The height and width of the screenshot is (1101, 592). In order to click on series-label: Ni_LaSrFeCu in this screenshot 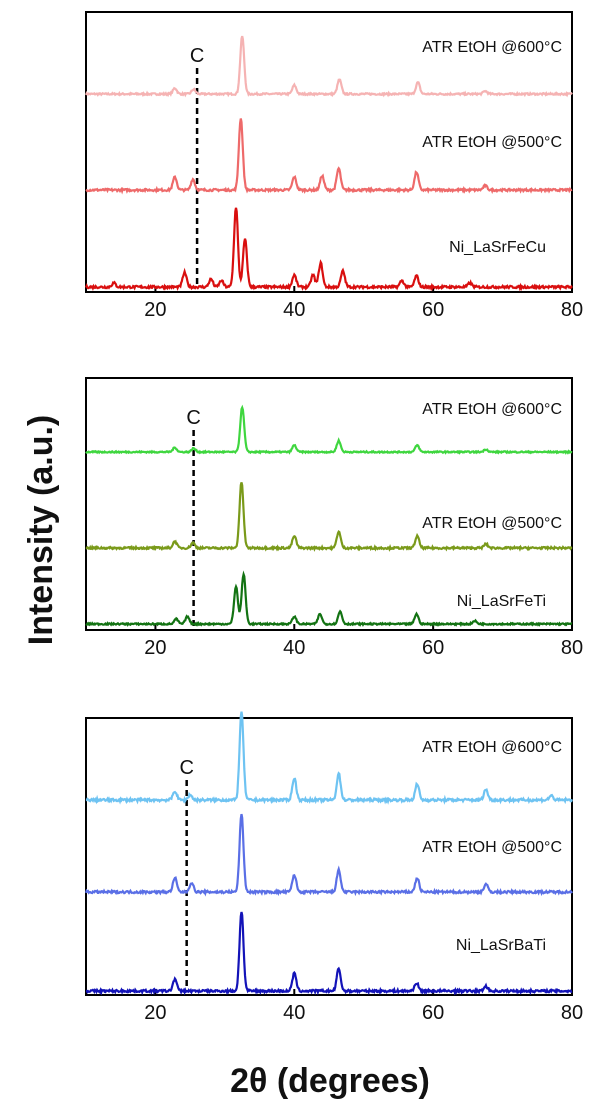, I will do `click(497, 247)`.